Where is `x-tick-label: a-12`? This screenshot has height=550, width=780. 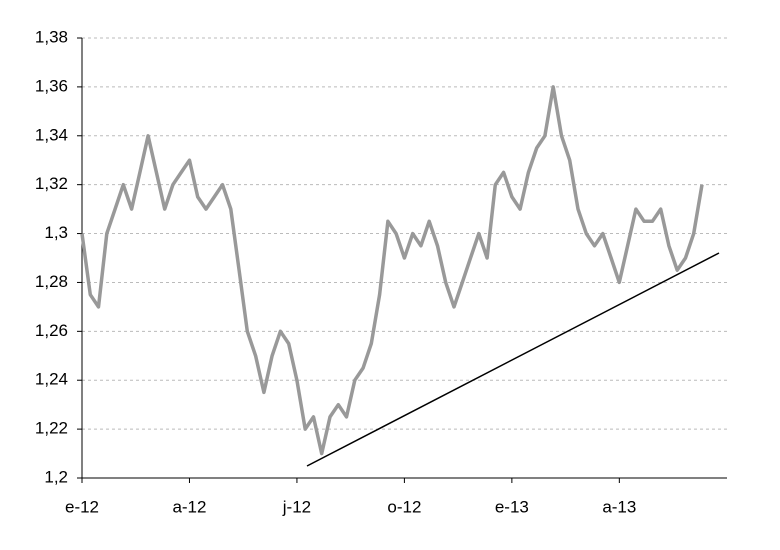
x-tick-label: a-12 is located at coordinates (189, 506).